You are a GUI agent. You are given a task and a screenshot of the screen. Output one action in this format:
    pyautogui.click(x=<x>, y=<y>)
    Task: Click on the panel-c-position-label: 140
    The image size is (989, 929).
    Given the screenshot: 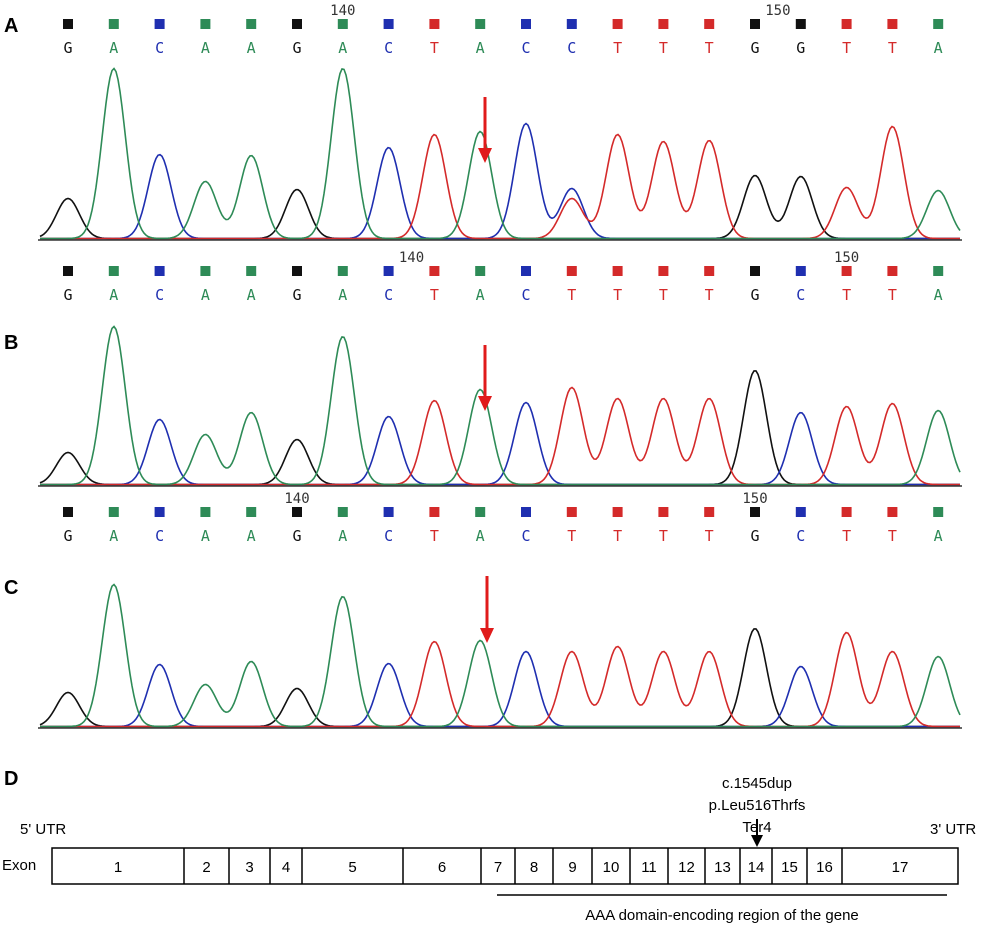 What is the action you would take?
    pyautogui.click(x=296, y=499)
    